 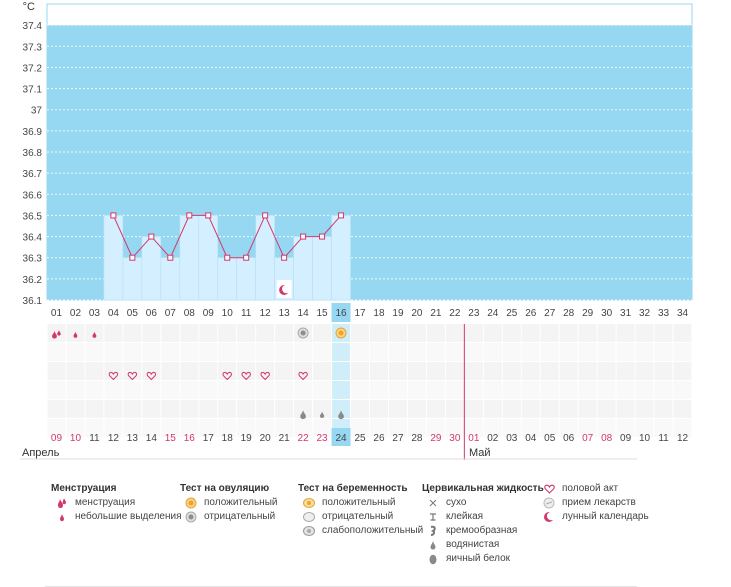 I want to click on legend-item: водянистая, so click(x=483, y=545).